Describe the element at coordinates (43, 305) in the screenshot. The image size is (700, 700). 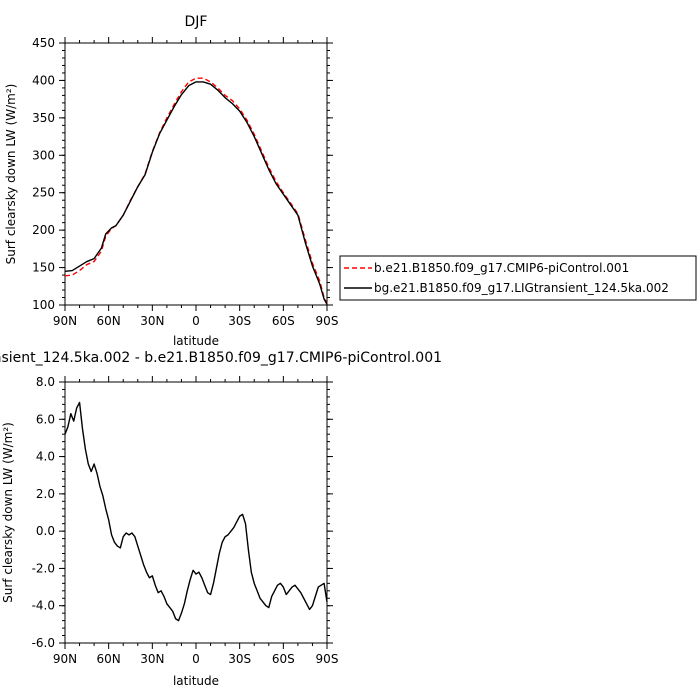
I see `y-tick-label: 100` at that location.